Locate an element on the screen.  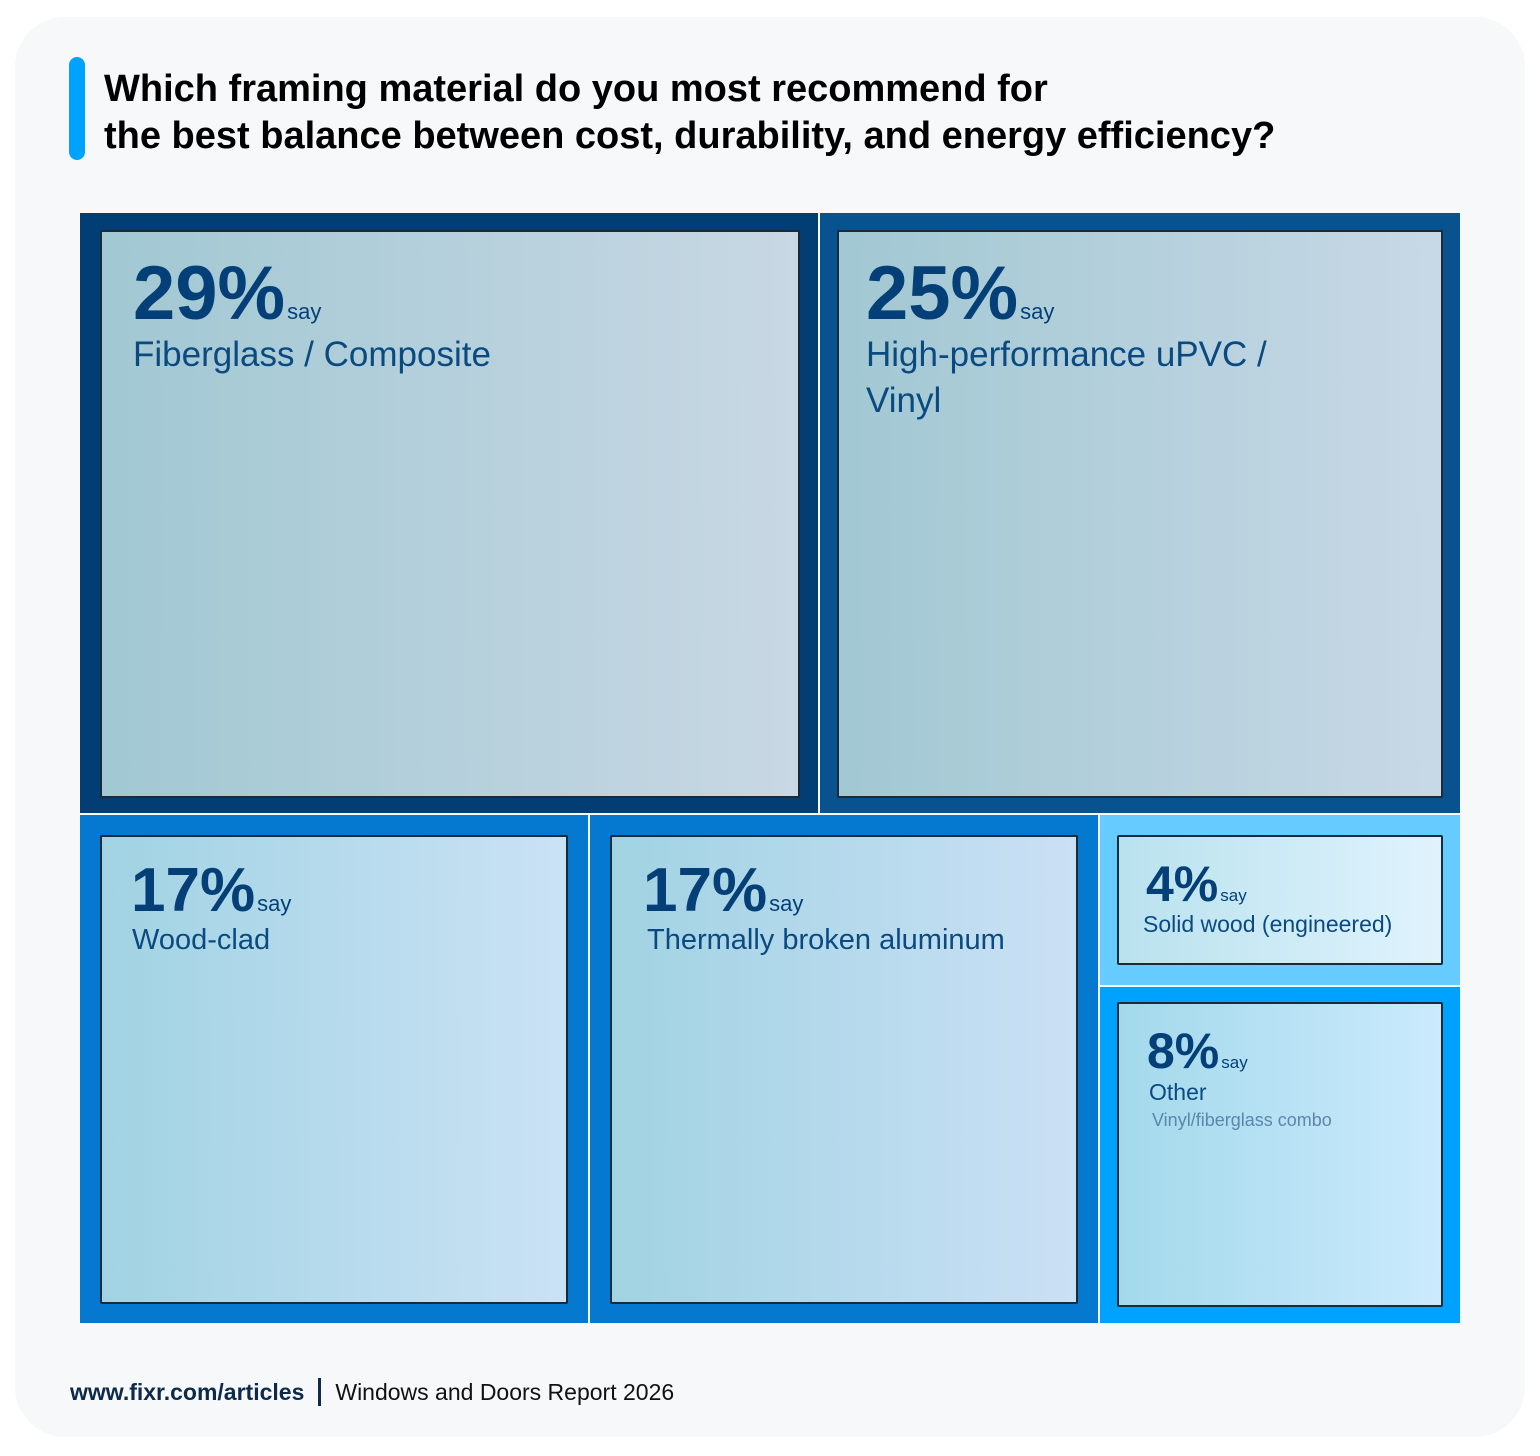
tile-percent: 8% say is located at coordinates (1197, 1051).